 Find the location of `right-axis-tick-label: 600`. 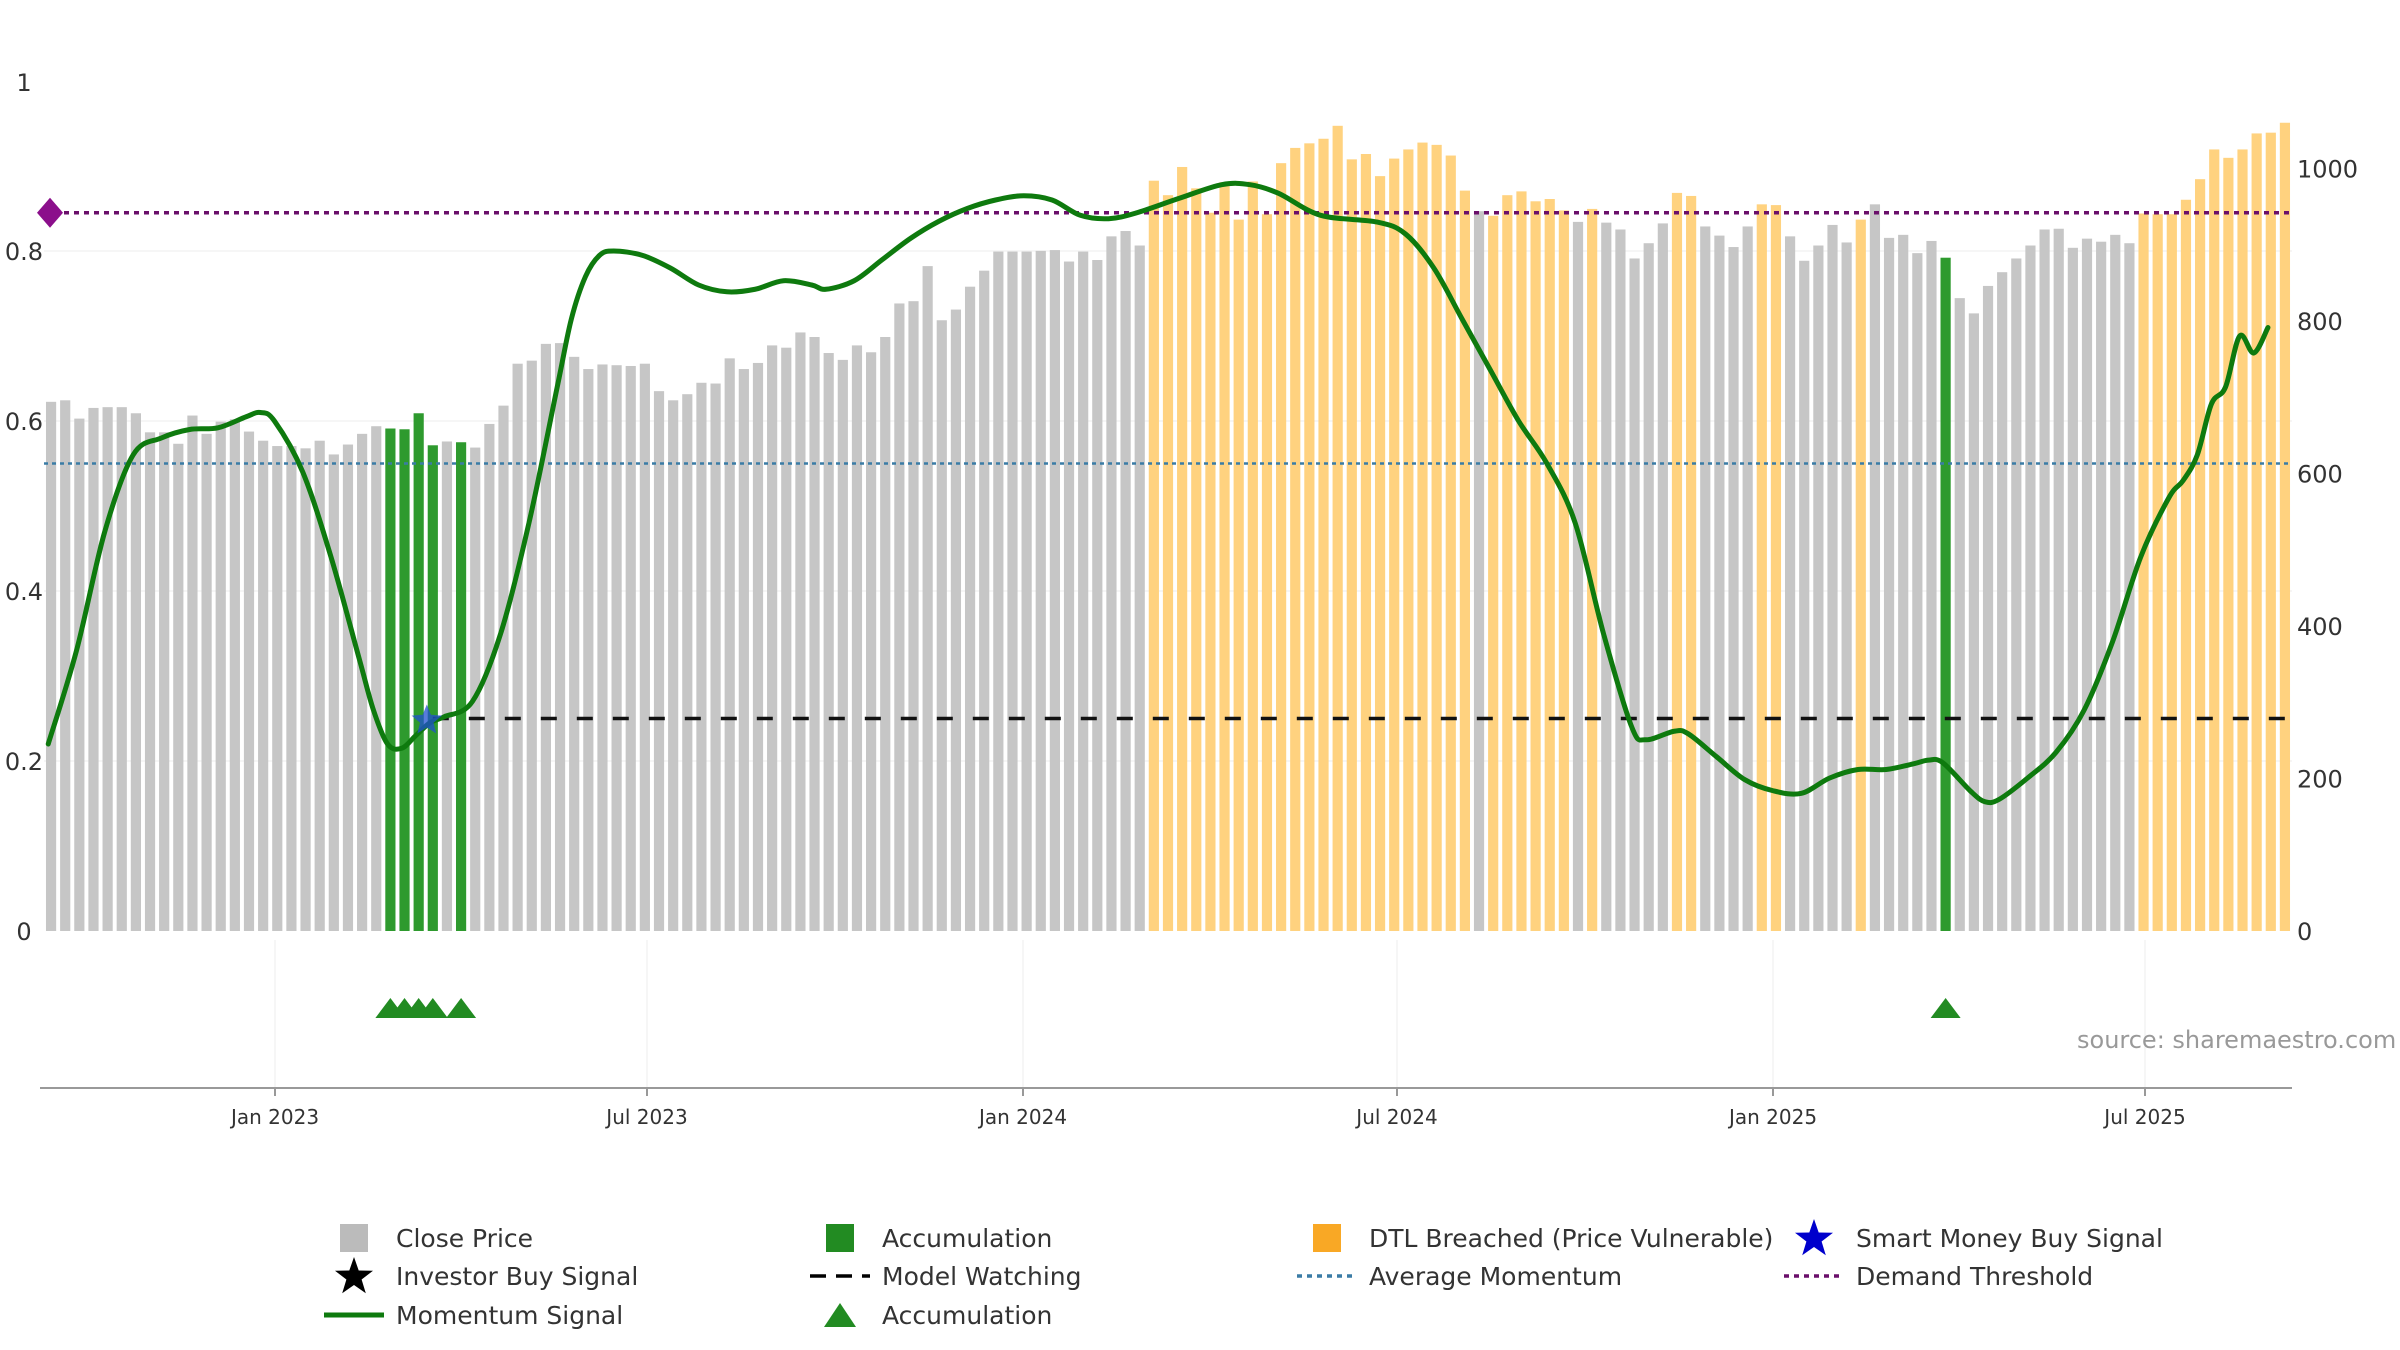

right-axis-tick-label: 600 is located at coordinates (2320, 475).